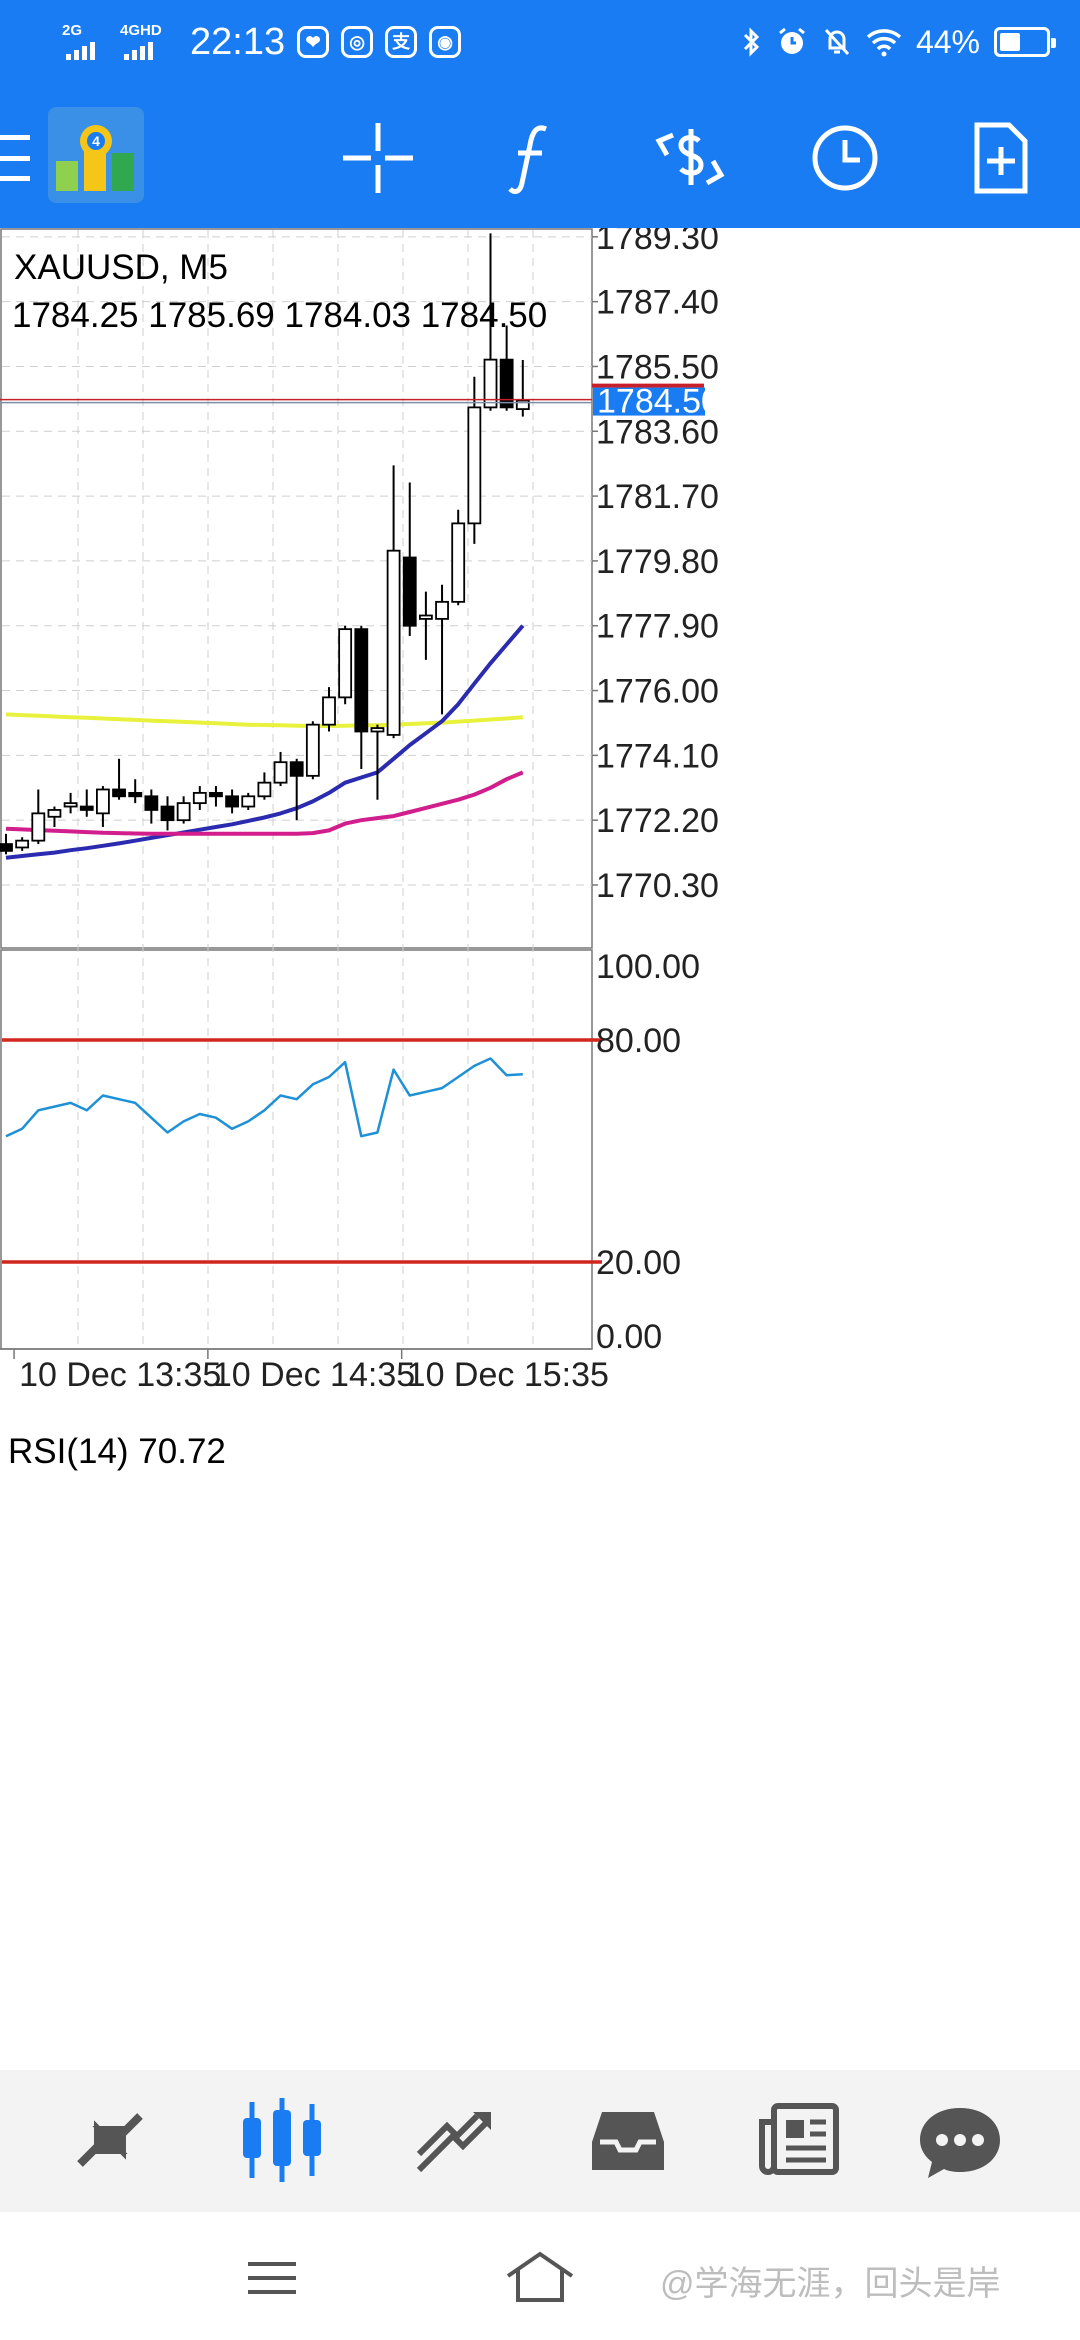 The image size is (1080, 2340). I want to click on clock-icon, so click(845, 158).